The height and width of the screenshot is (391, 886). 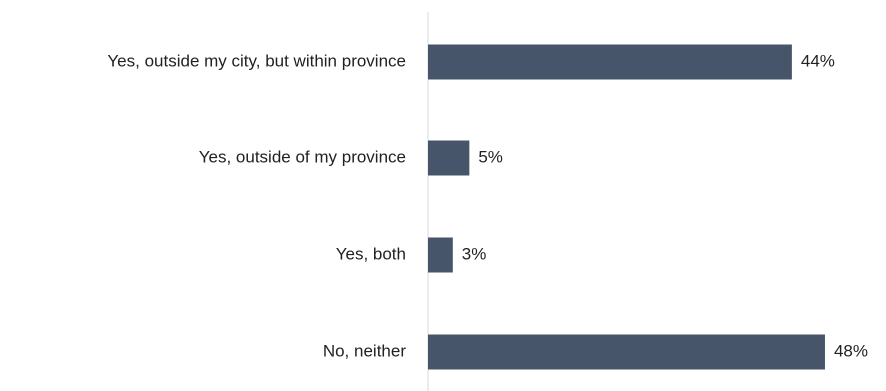 I want to click on category-label: Yes, both, so click(x=371, y=253).